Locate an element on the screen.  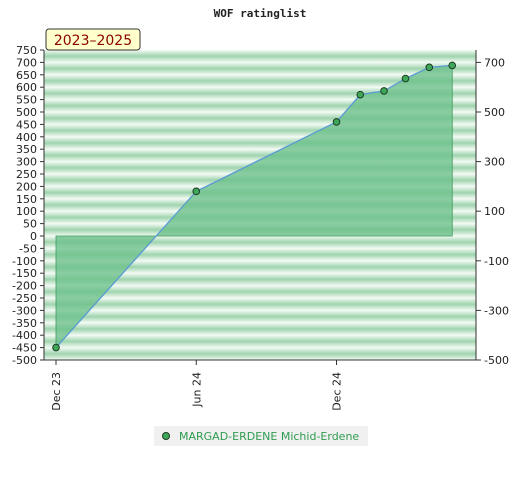
y-left-tick-label: -400 is located at coordinates (24, 335).